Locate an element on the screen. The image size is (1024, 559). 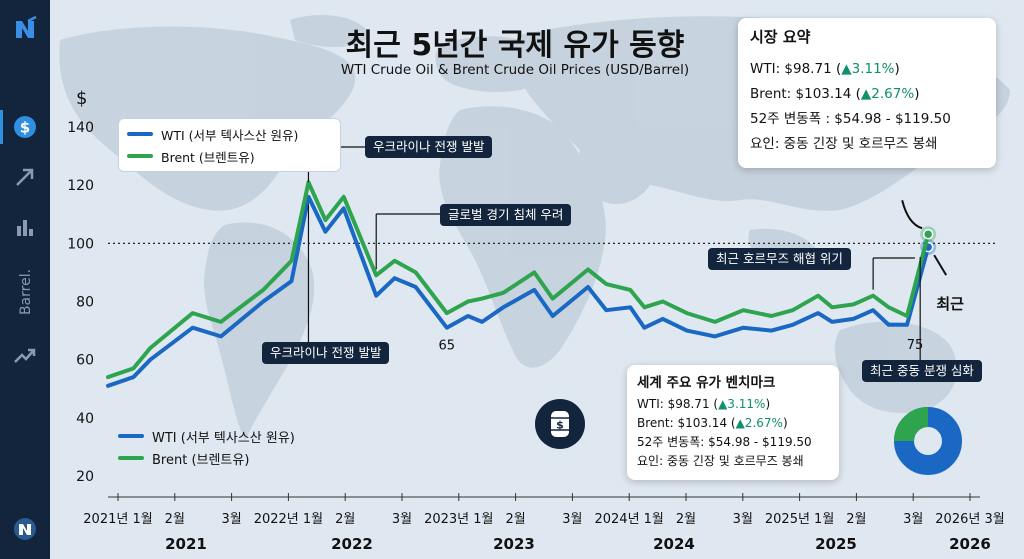
arrow-recent-summary is located at coordinates (912, 214).